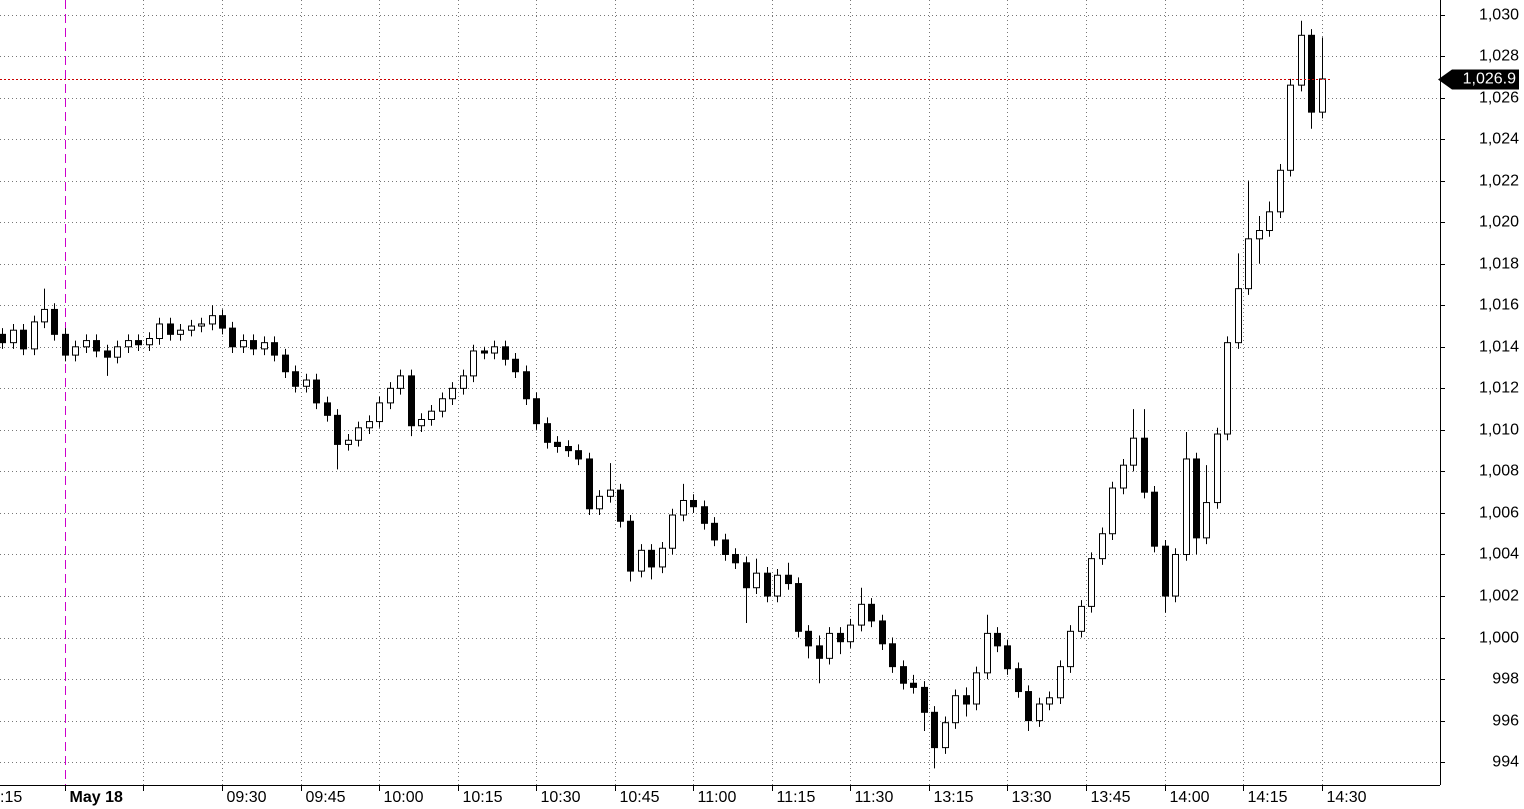 The image size is (1524, 809). What do you see at coordinates (561, 797) in the screenshot?
I see `x-tick-label: 10:30` at bounding box center [561, 797].